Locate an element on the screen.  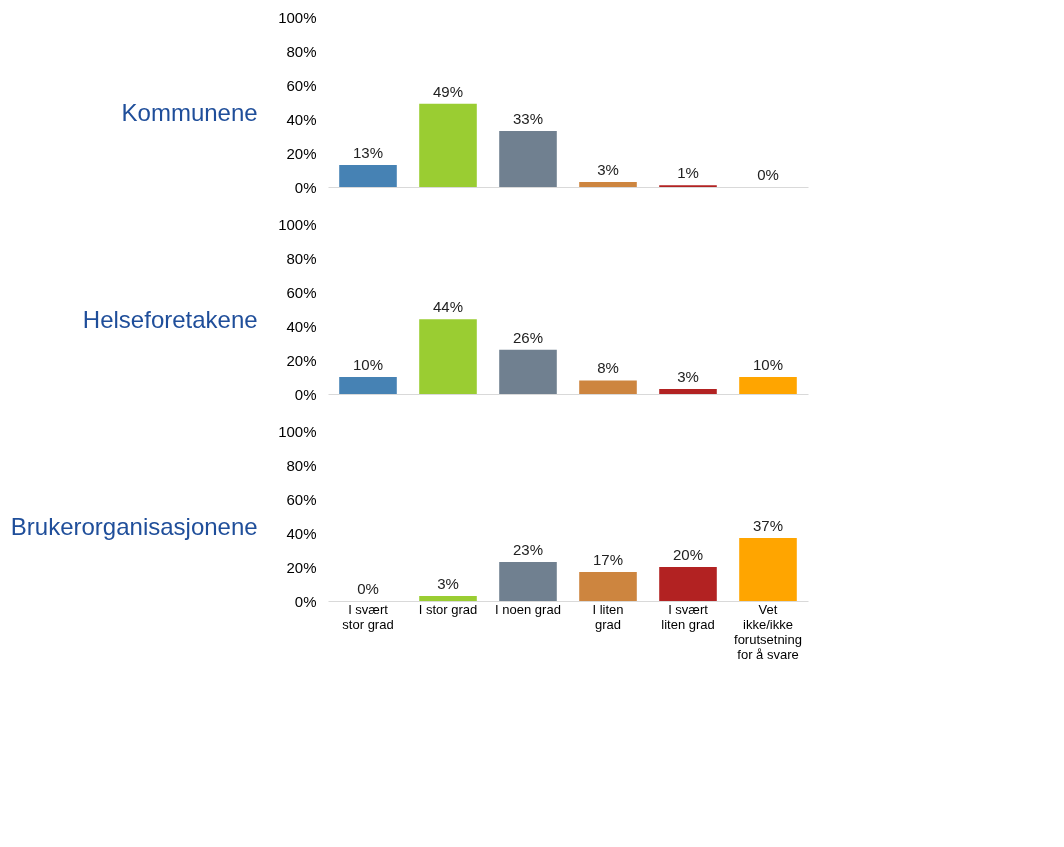
data-label: 44% is located at coordinates (448, 307).